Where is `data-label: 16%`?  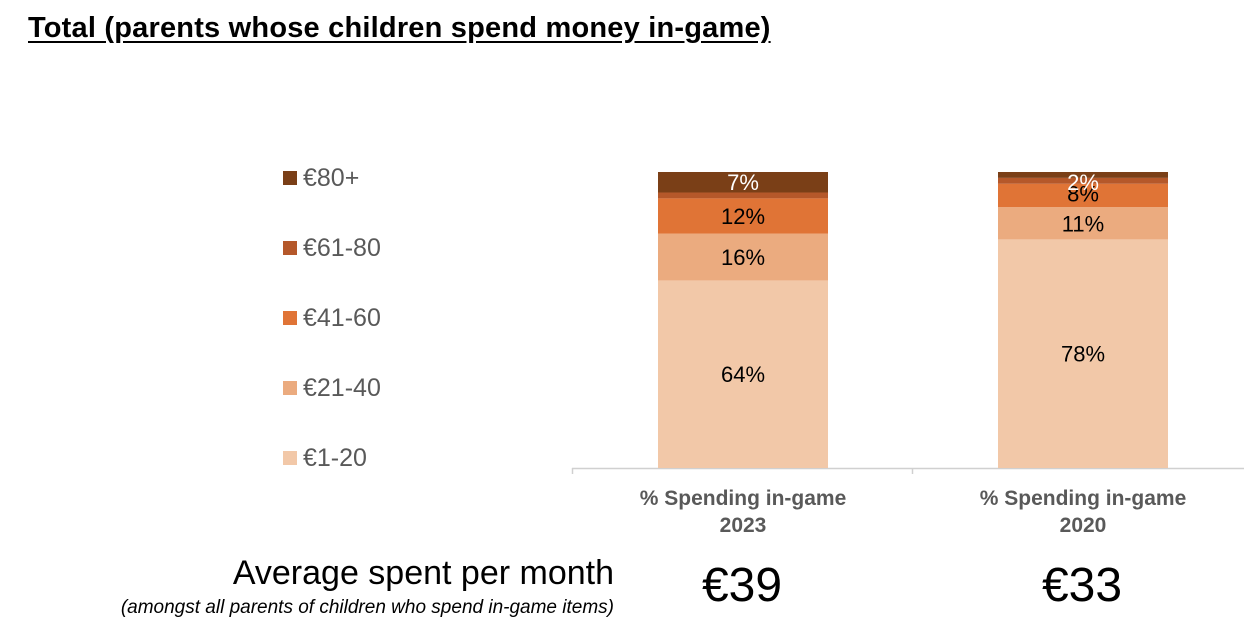
data-label: 16% is located at coordinates (743, 257).